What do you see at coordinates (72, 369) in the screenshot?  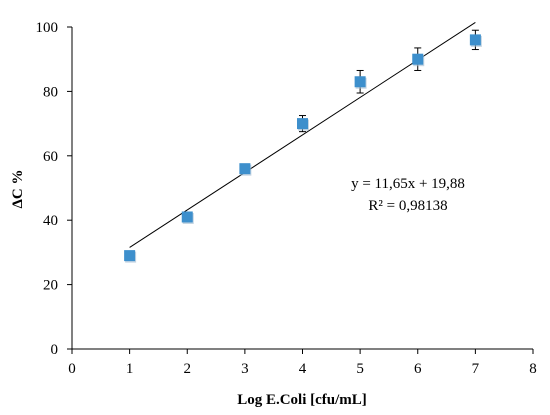 I see `x-tick-label: 0` at bounding box center [72, 369].